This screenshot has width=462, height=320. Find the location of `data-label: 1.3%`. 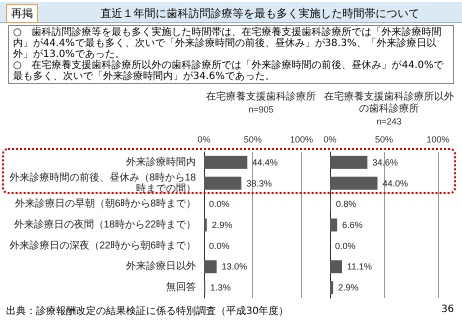

data-label: 1.3% is located at coordinates (220, 287).